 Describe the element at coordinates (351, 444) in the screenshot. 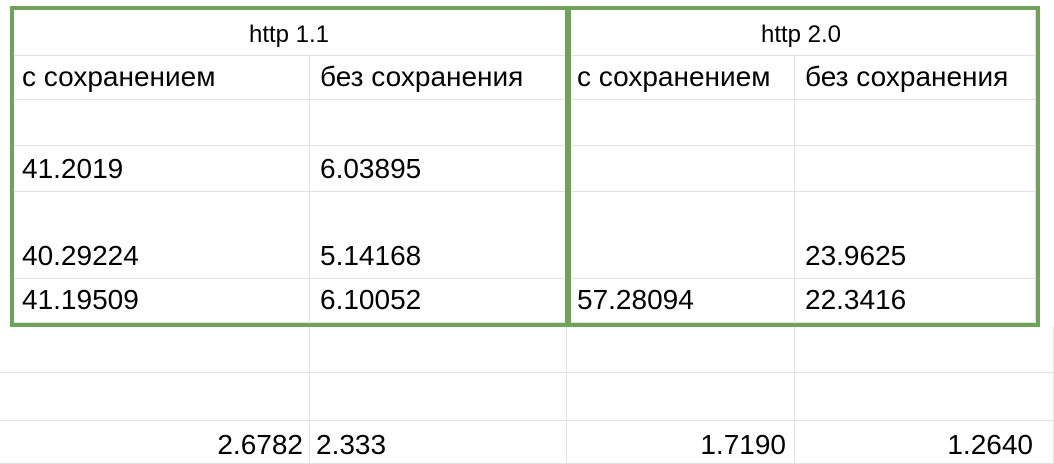

I see `cell-value: 2.333` at that location.